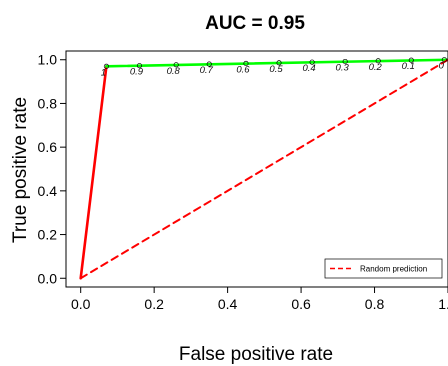  I want to click on threshold-label: 1, so click(103, 72).